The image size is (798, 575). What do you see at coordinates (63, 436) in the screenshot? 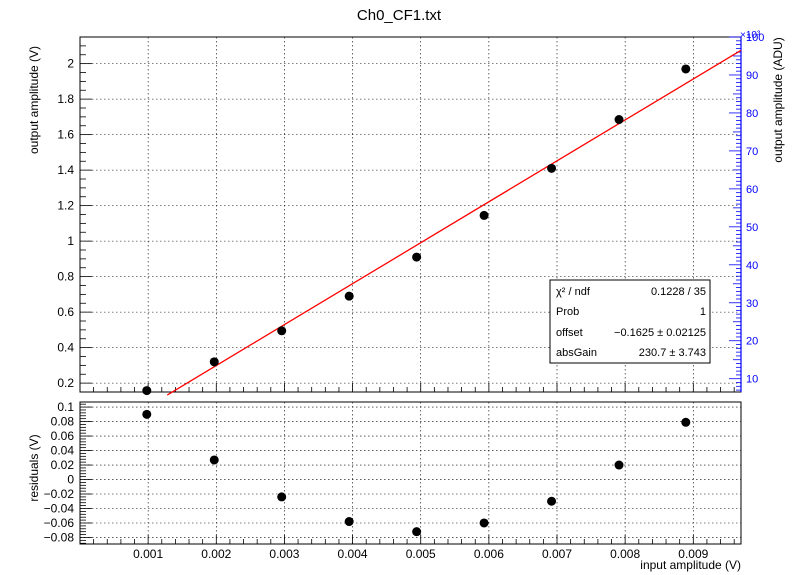
I see `y-tick-label: 0.06` at bounding box center [63, 436].